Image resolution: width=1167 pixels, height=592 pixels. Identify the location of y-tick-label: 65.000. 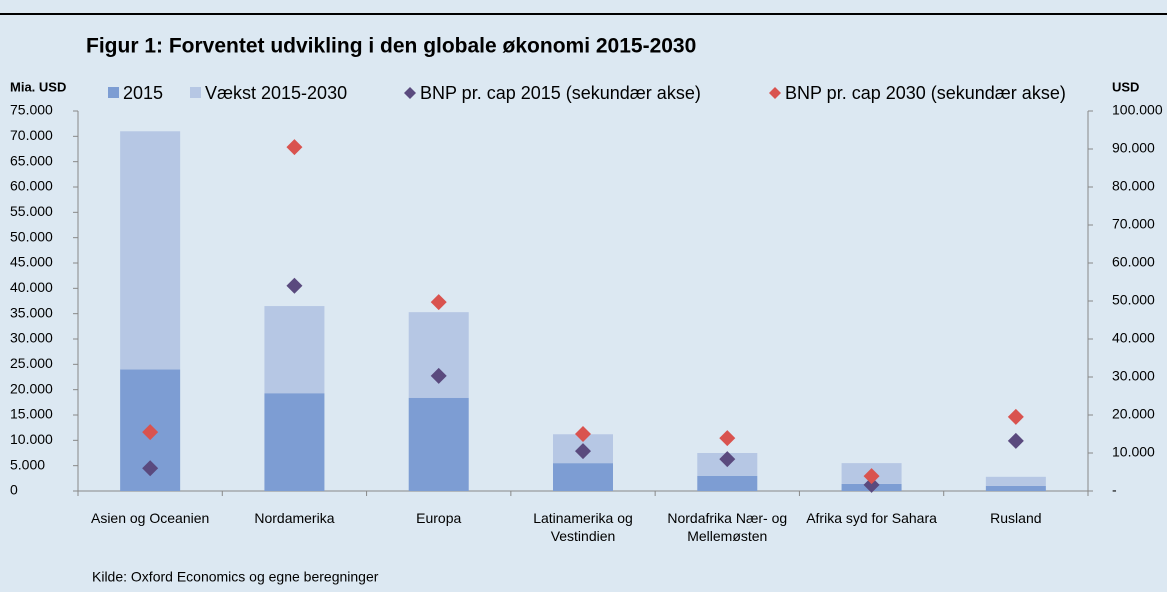
(31, 160).